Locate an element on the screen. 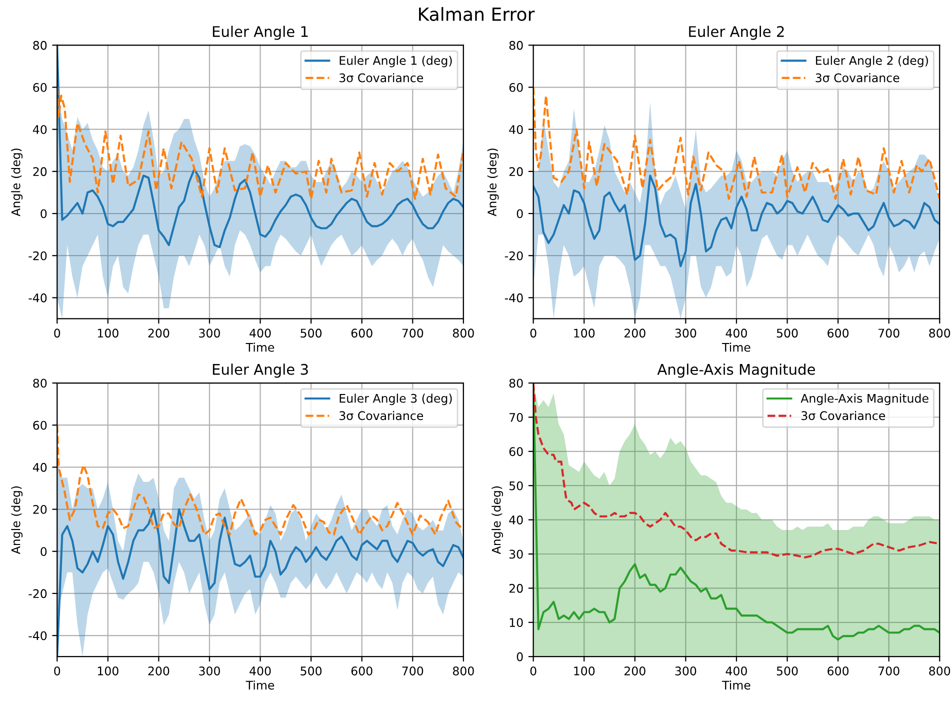 This screenshot has height=706, width=952. text: Kalman Error is located at coordinates (477, 14).